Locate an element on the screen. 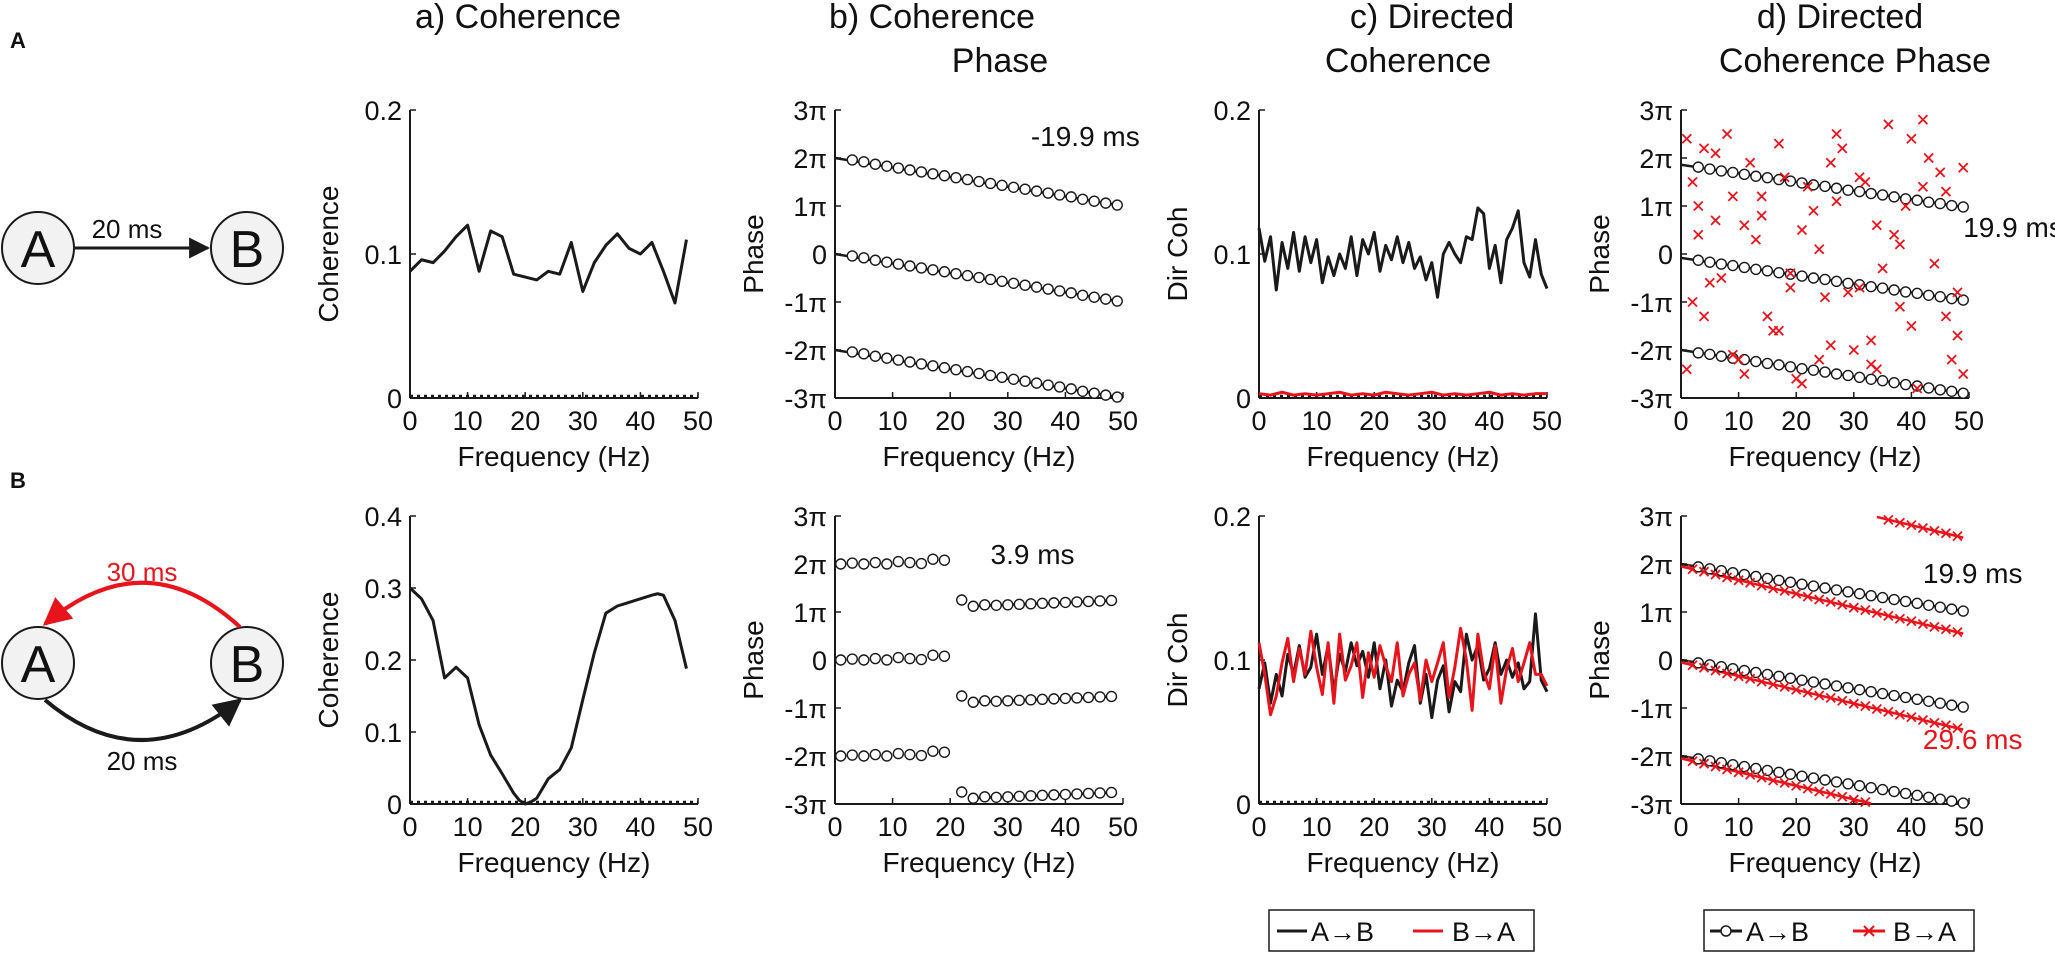 This screenshot has height=953, width=2055. column-title-d-line2: Coherence Phase is located at coordinates (1855, 61).